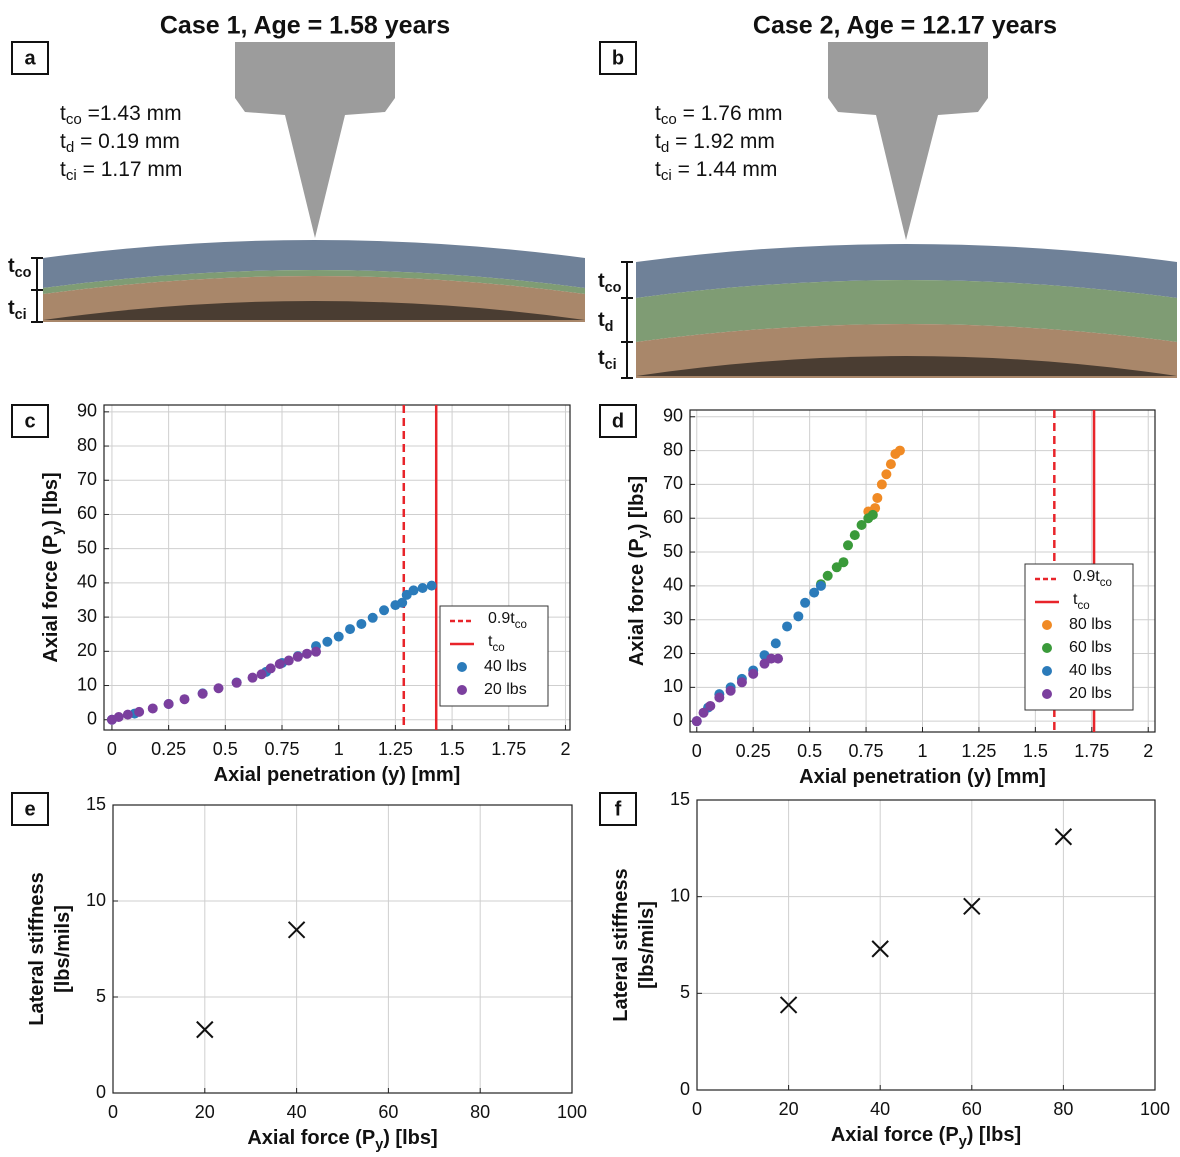 The width and height of the screenshot is (1180, 1157). I want to click on legend-box, so click(1079, 637).